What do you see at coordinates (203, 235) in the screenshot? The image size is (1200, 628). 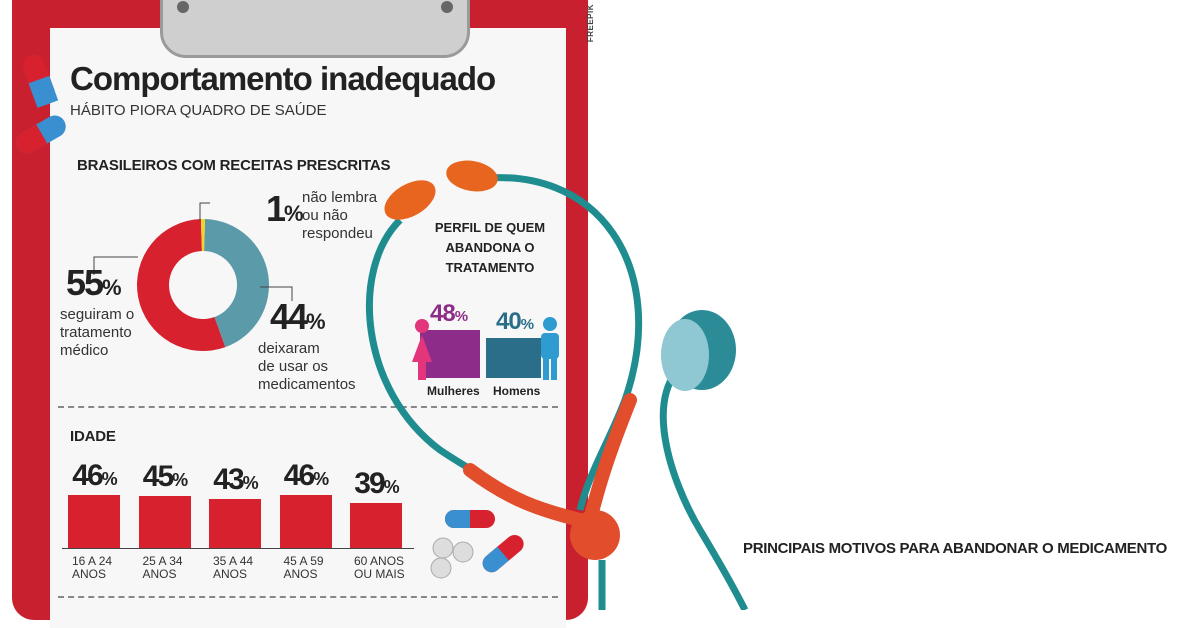 I see `donut-slice-nao-lembra` at bounding box center [203, 235].